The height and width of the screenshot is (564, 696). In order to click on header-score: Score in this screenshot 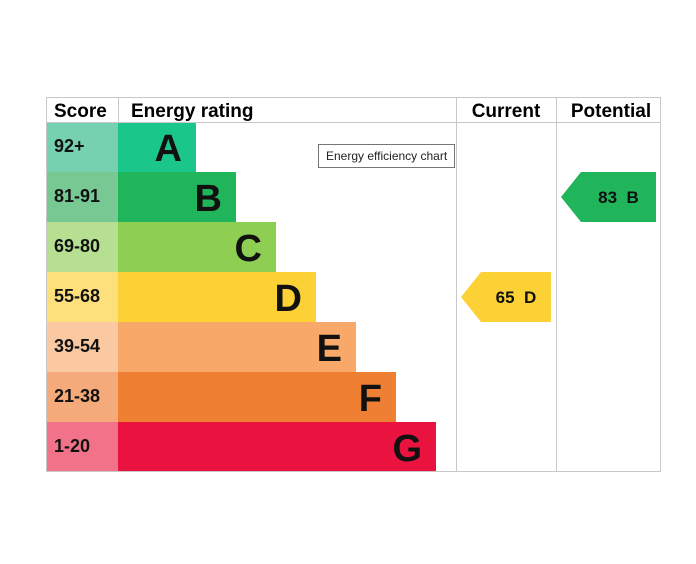, I will do `click(80, 111)`.